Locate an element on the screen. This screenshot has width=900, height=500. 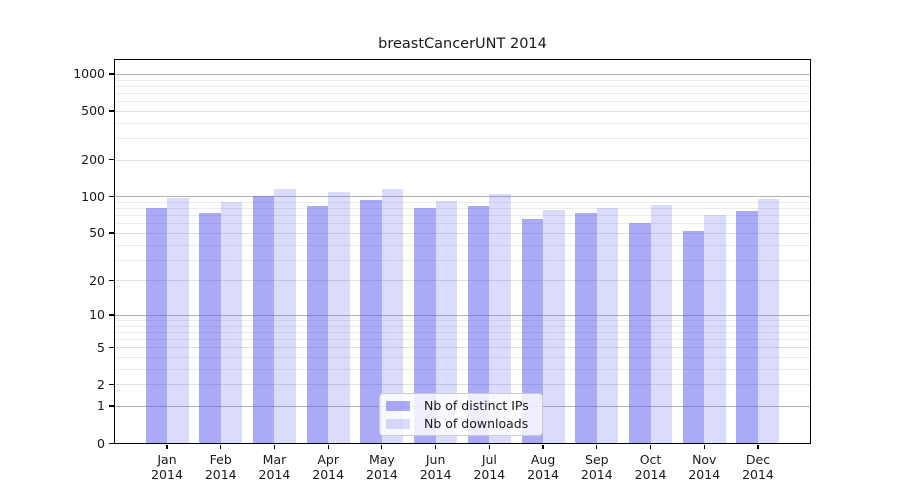
bar-ips-sep is located at coordinates (586, 328).